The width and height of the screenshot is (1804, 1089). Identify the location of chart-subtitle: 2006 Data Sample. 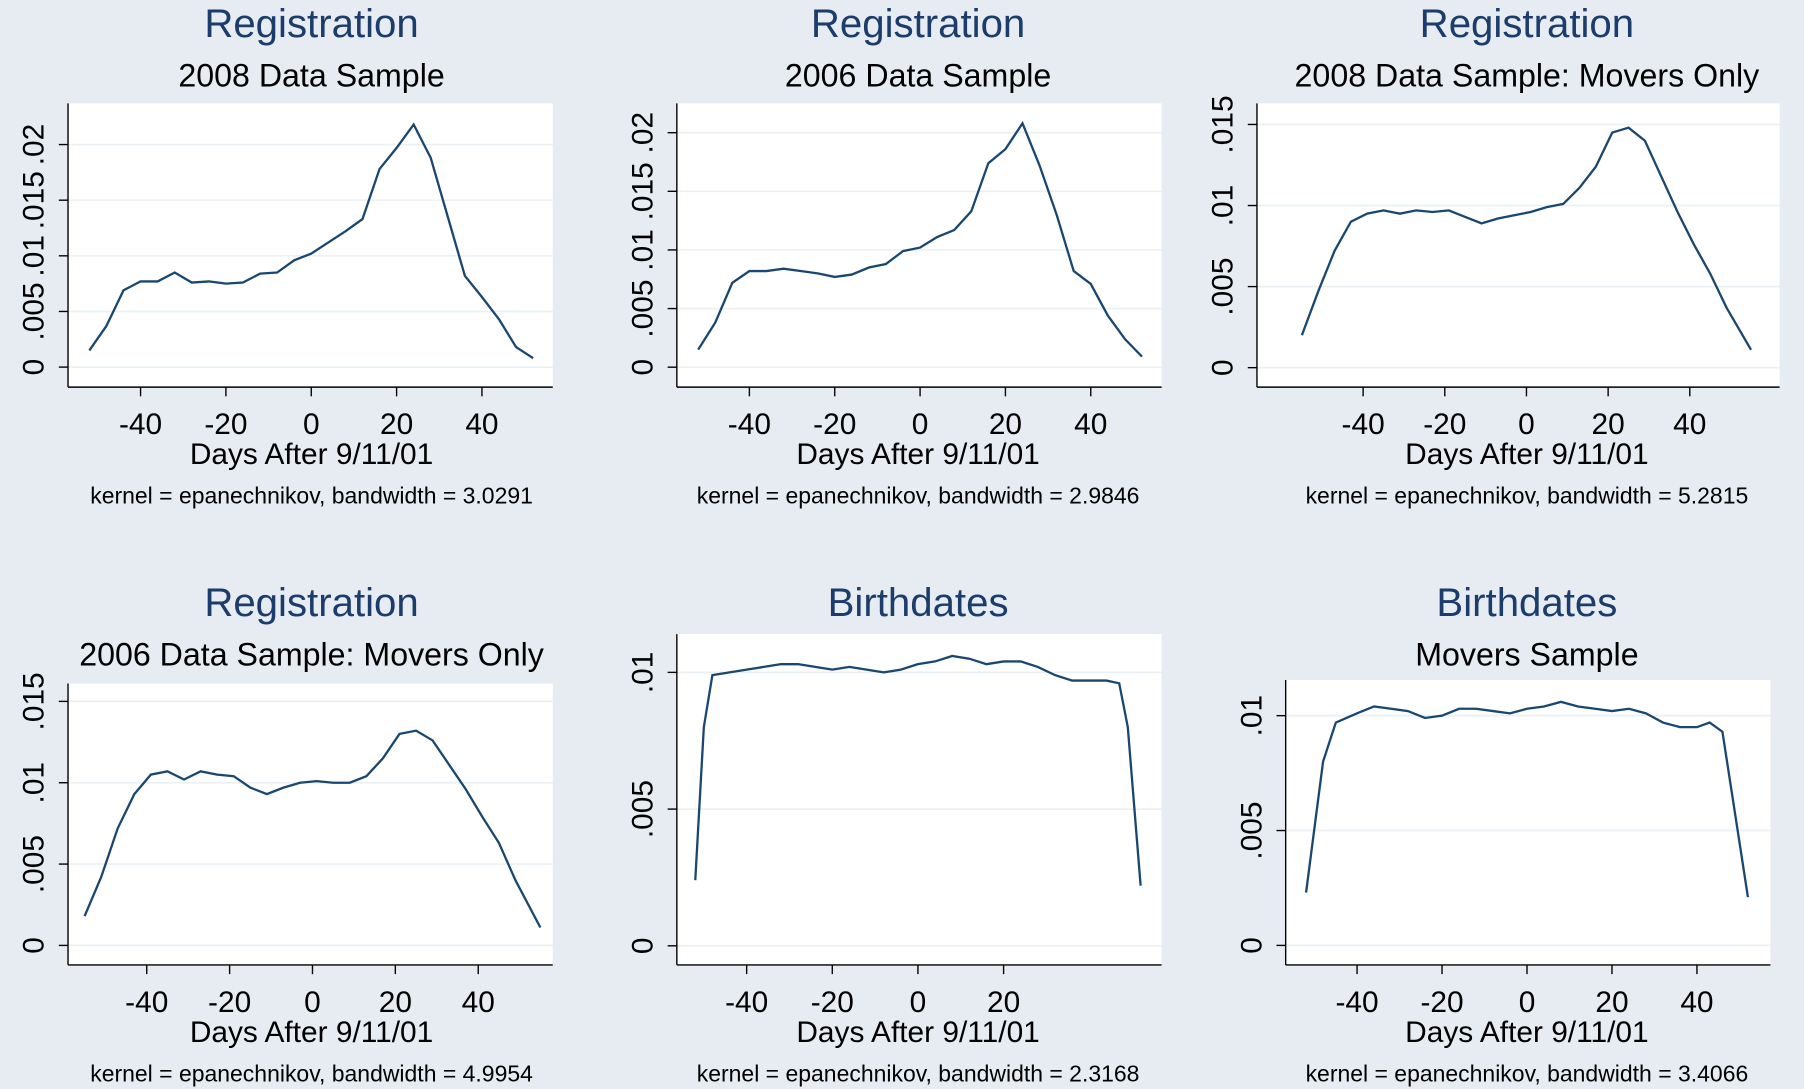
(918, 76).